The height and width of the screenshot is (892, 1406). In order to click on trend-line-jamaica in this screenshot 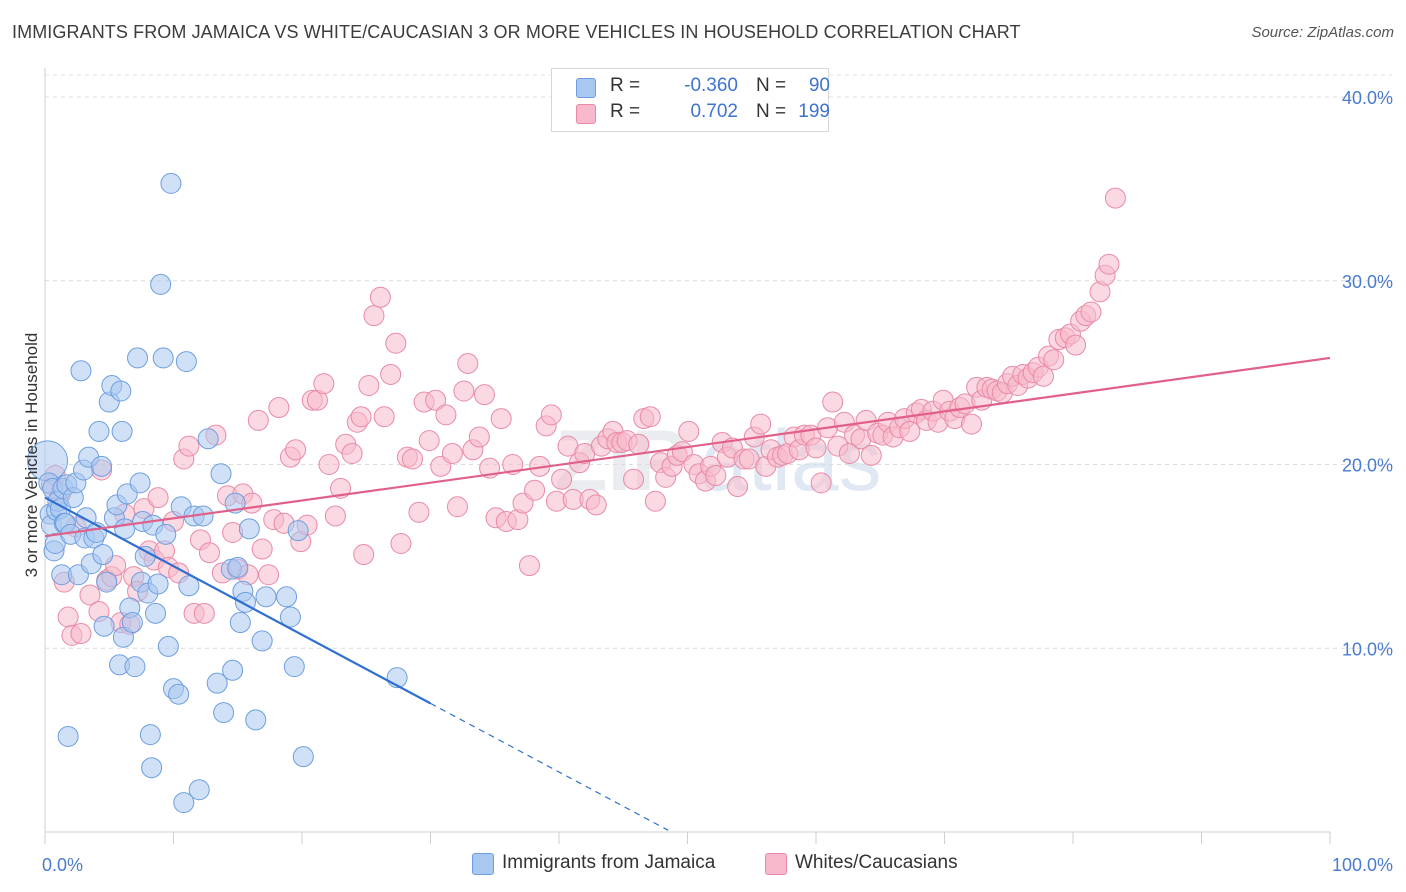, I will do `click(238, 600)`.